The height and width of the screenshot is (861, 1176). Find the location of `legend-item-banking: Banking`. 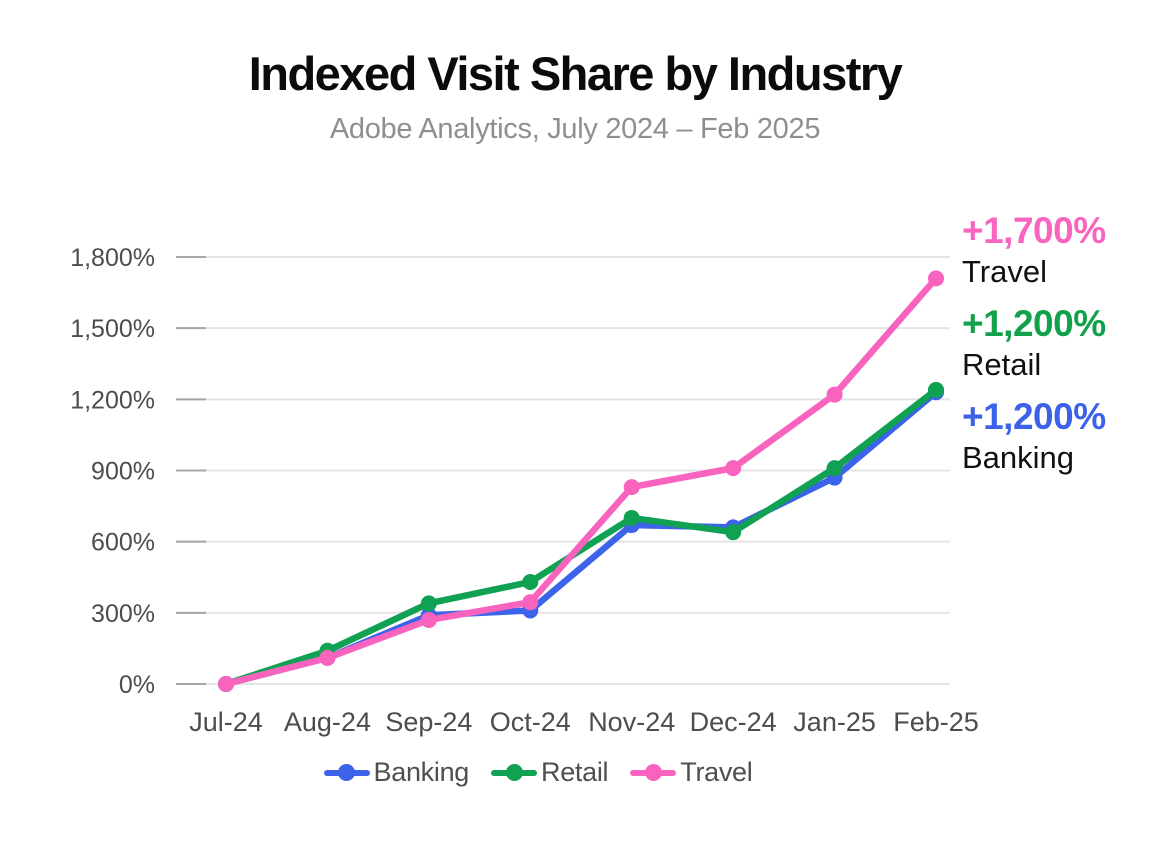

legend-item-banking: Banking is located at coordinates (396, 772).